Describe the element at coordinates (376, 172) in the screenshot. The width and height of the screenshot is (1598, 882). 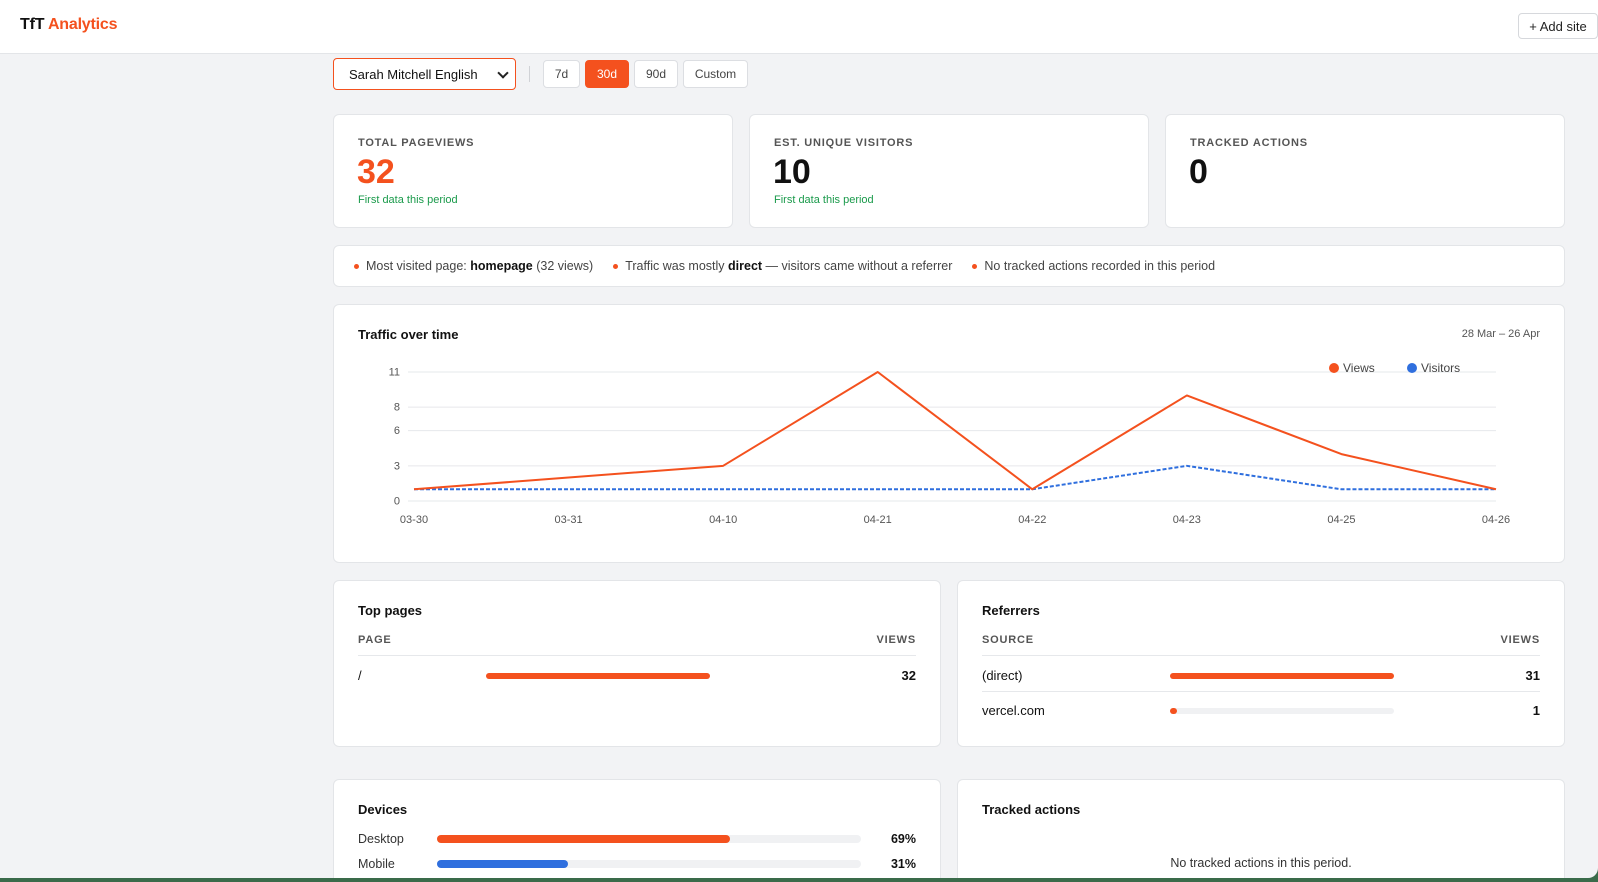
I see `stat-value: 32` at that location.